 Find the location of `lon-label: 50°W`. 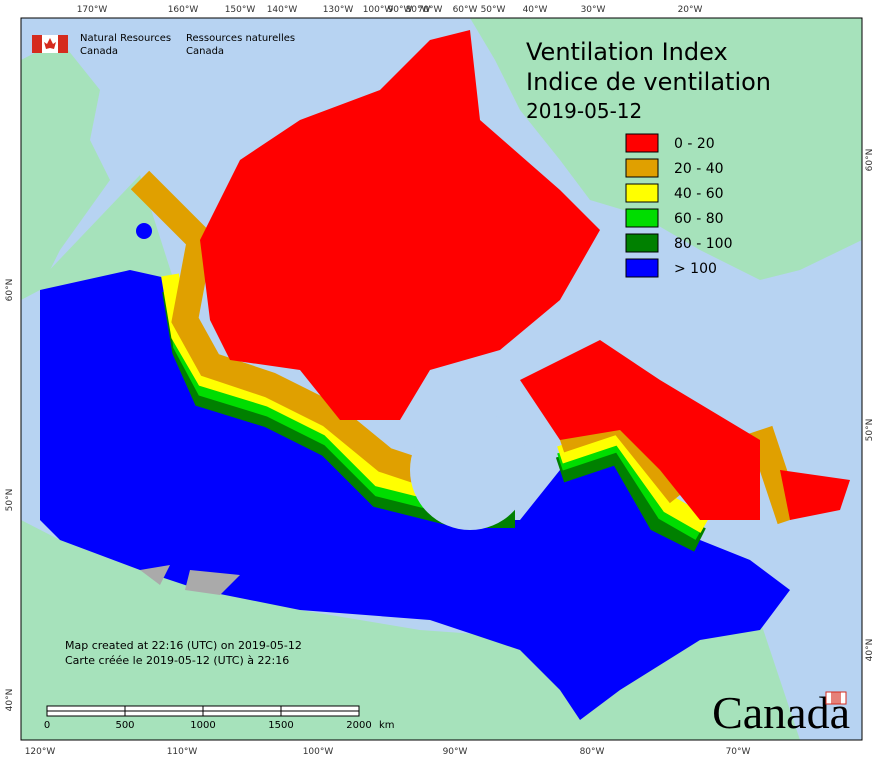

lon-label: 50°W is located at coordinates (493, 10).